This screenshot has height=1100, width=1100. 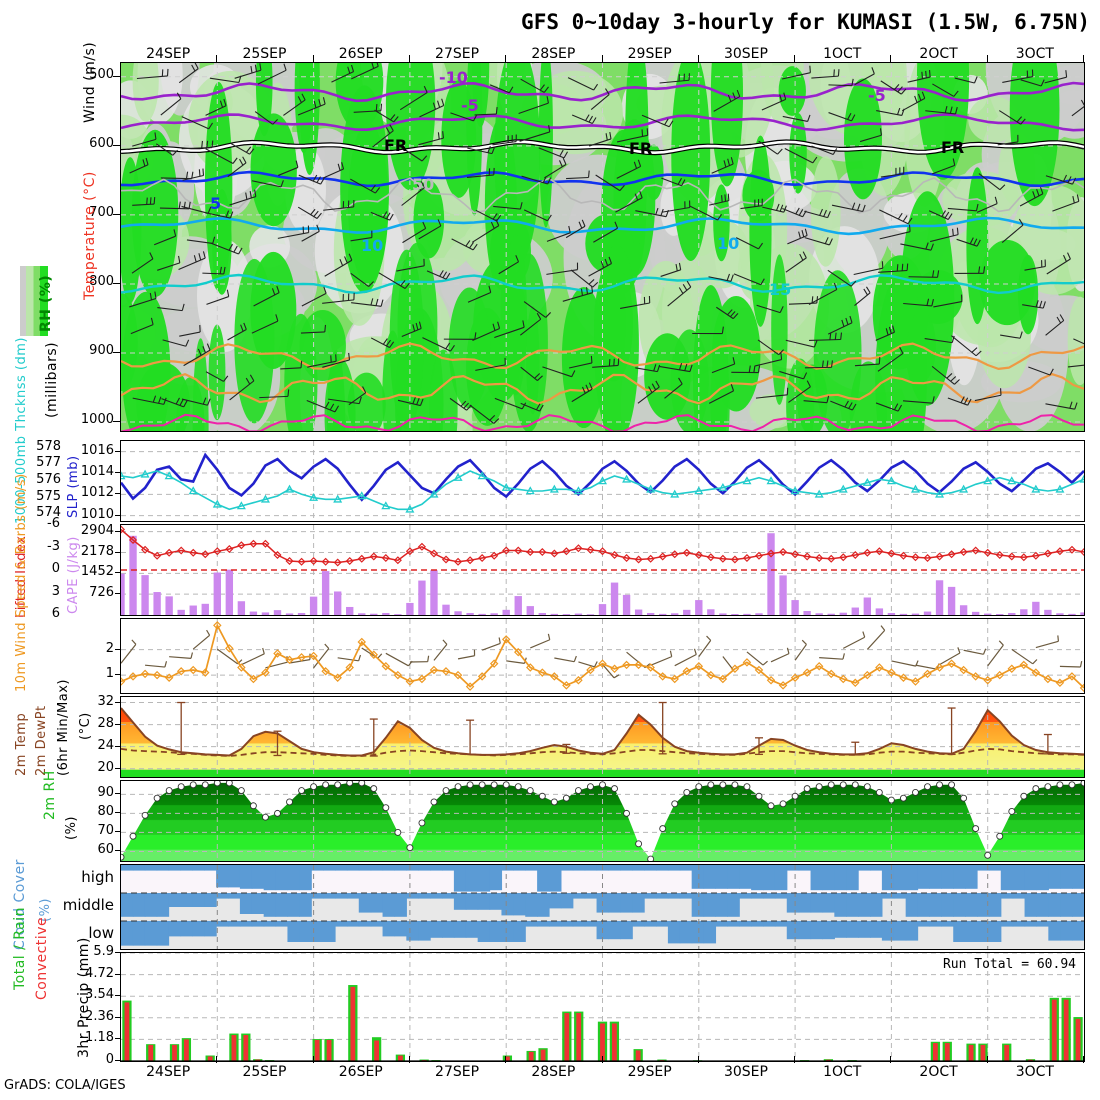 What do you see at coordinates (101, 281) in the screenshot?
I see `pressure-tick-label: 800` at bounding box center [101, 281].